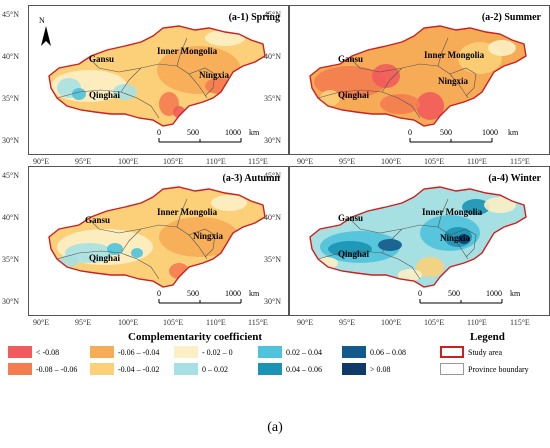 The image size is (550, 448). What do you see at coordinates (354, 254) in the screenshot?
I see `label-qinghai: Qinghai` at bounding box center [354, 254].